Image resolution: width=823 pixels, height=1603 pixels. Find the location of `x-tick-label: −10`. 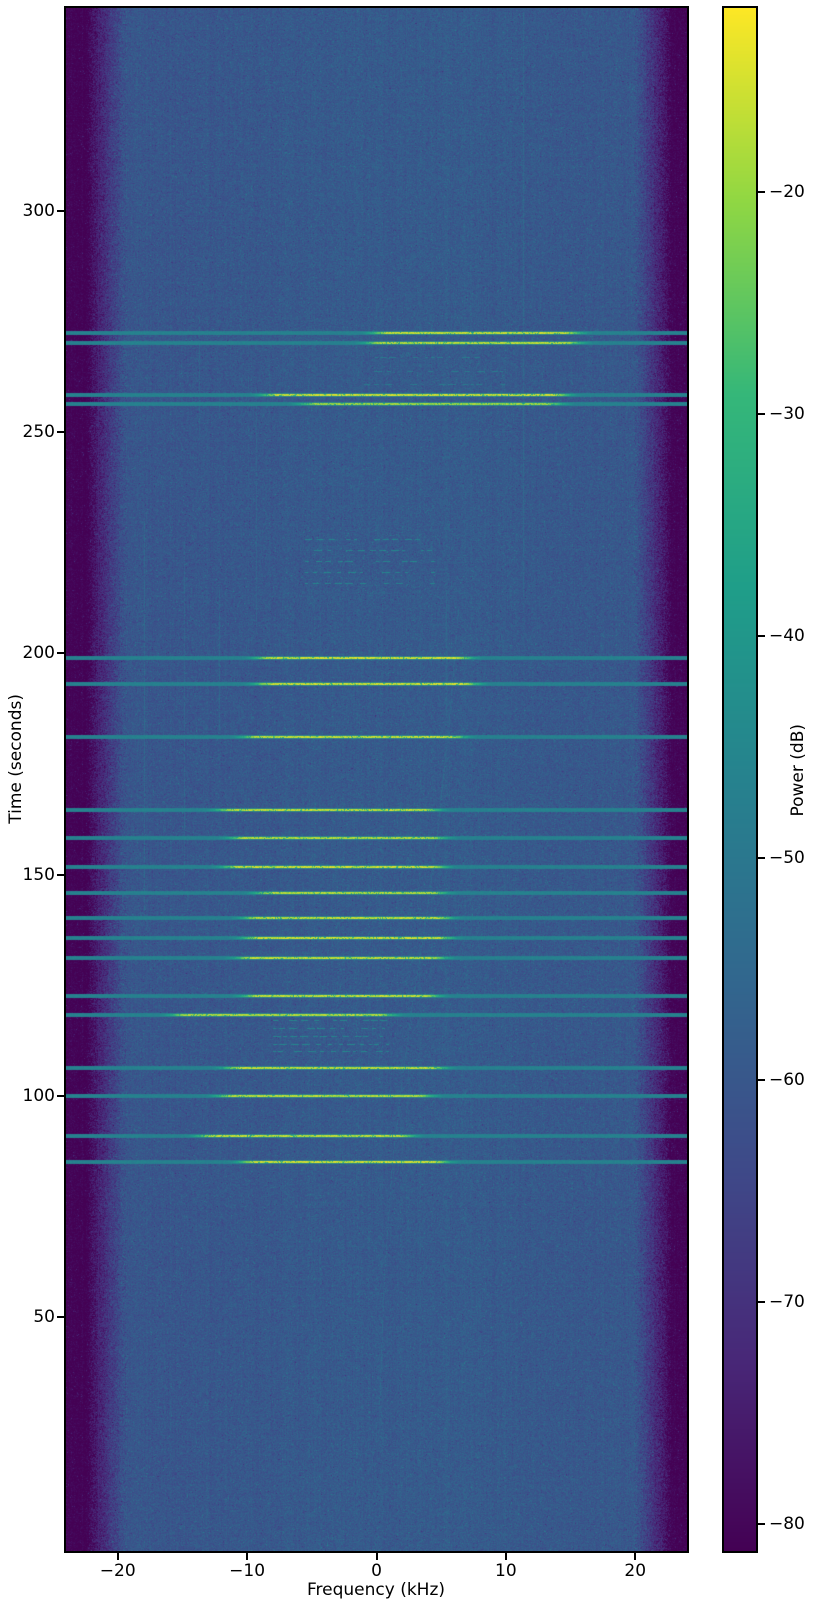

x-tick-label: −10 is located at coordinates (247, 1571).